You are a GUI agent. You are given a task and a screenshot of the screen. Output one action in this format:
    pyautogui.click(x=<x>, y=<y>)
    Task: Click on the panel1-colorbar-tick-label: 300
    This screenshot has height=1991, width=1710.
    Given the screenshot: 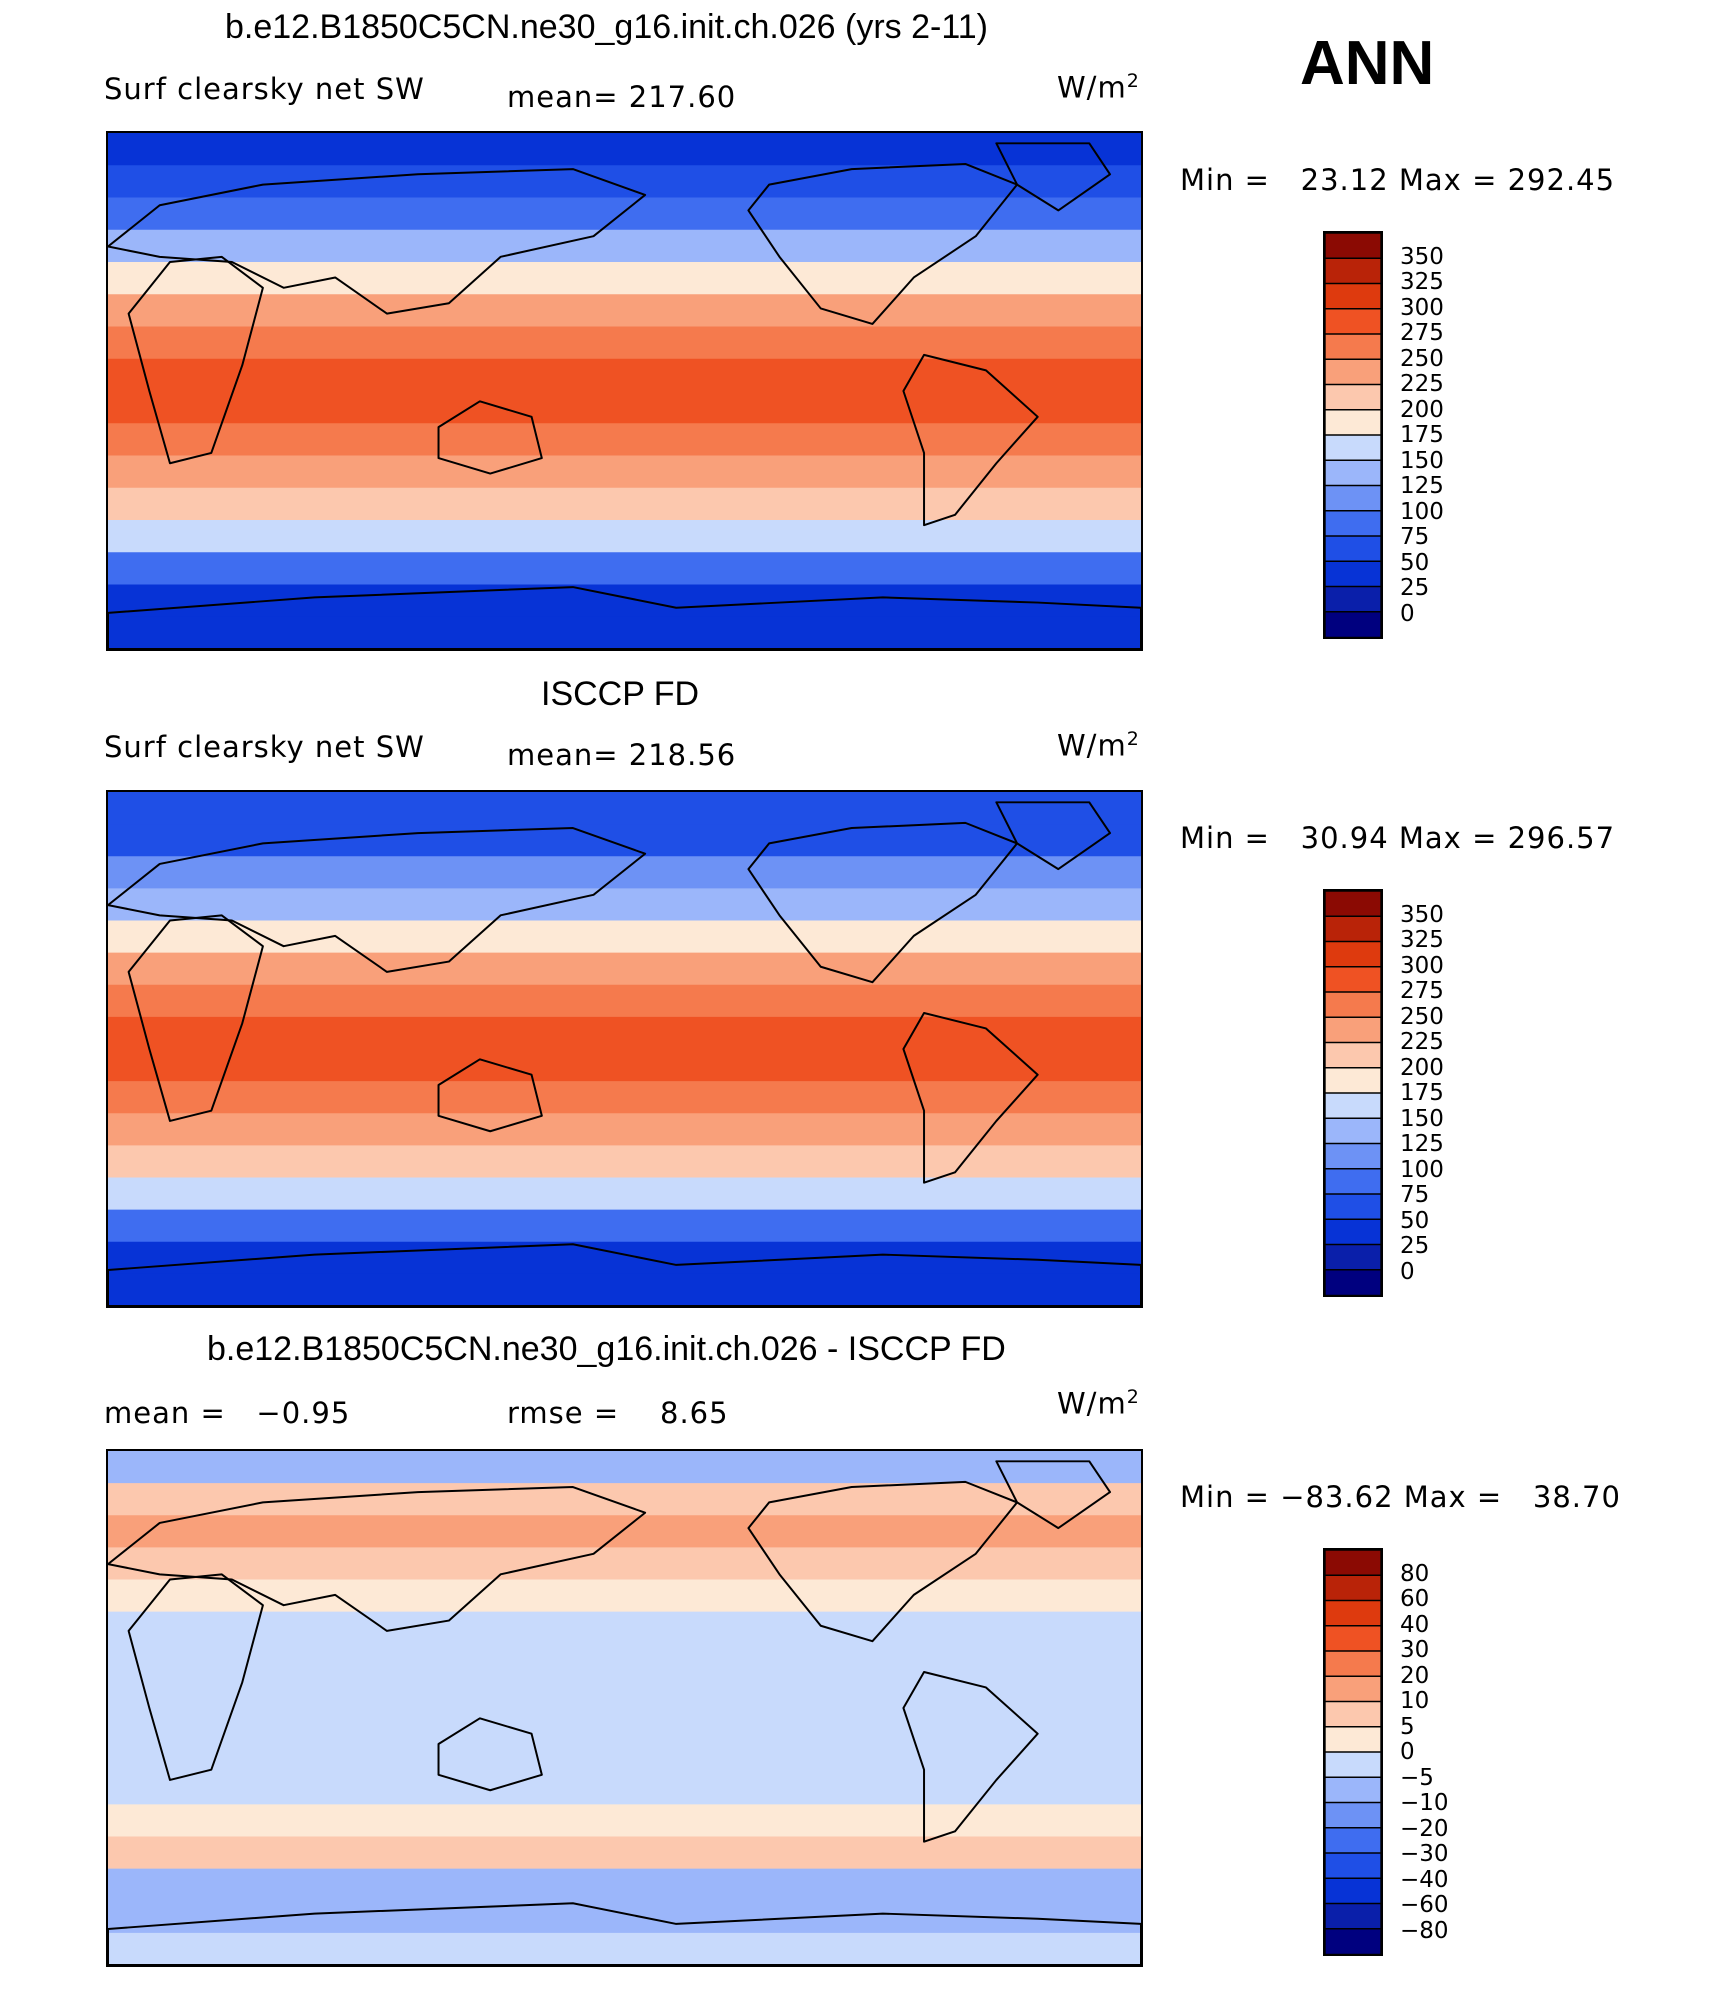 What is the action you would take?
    pyautogui.click(x=1422, y=307)
    